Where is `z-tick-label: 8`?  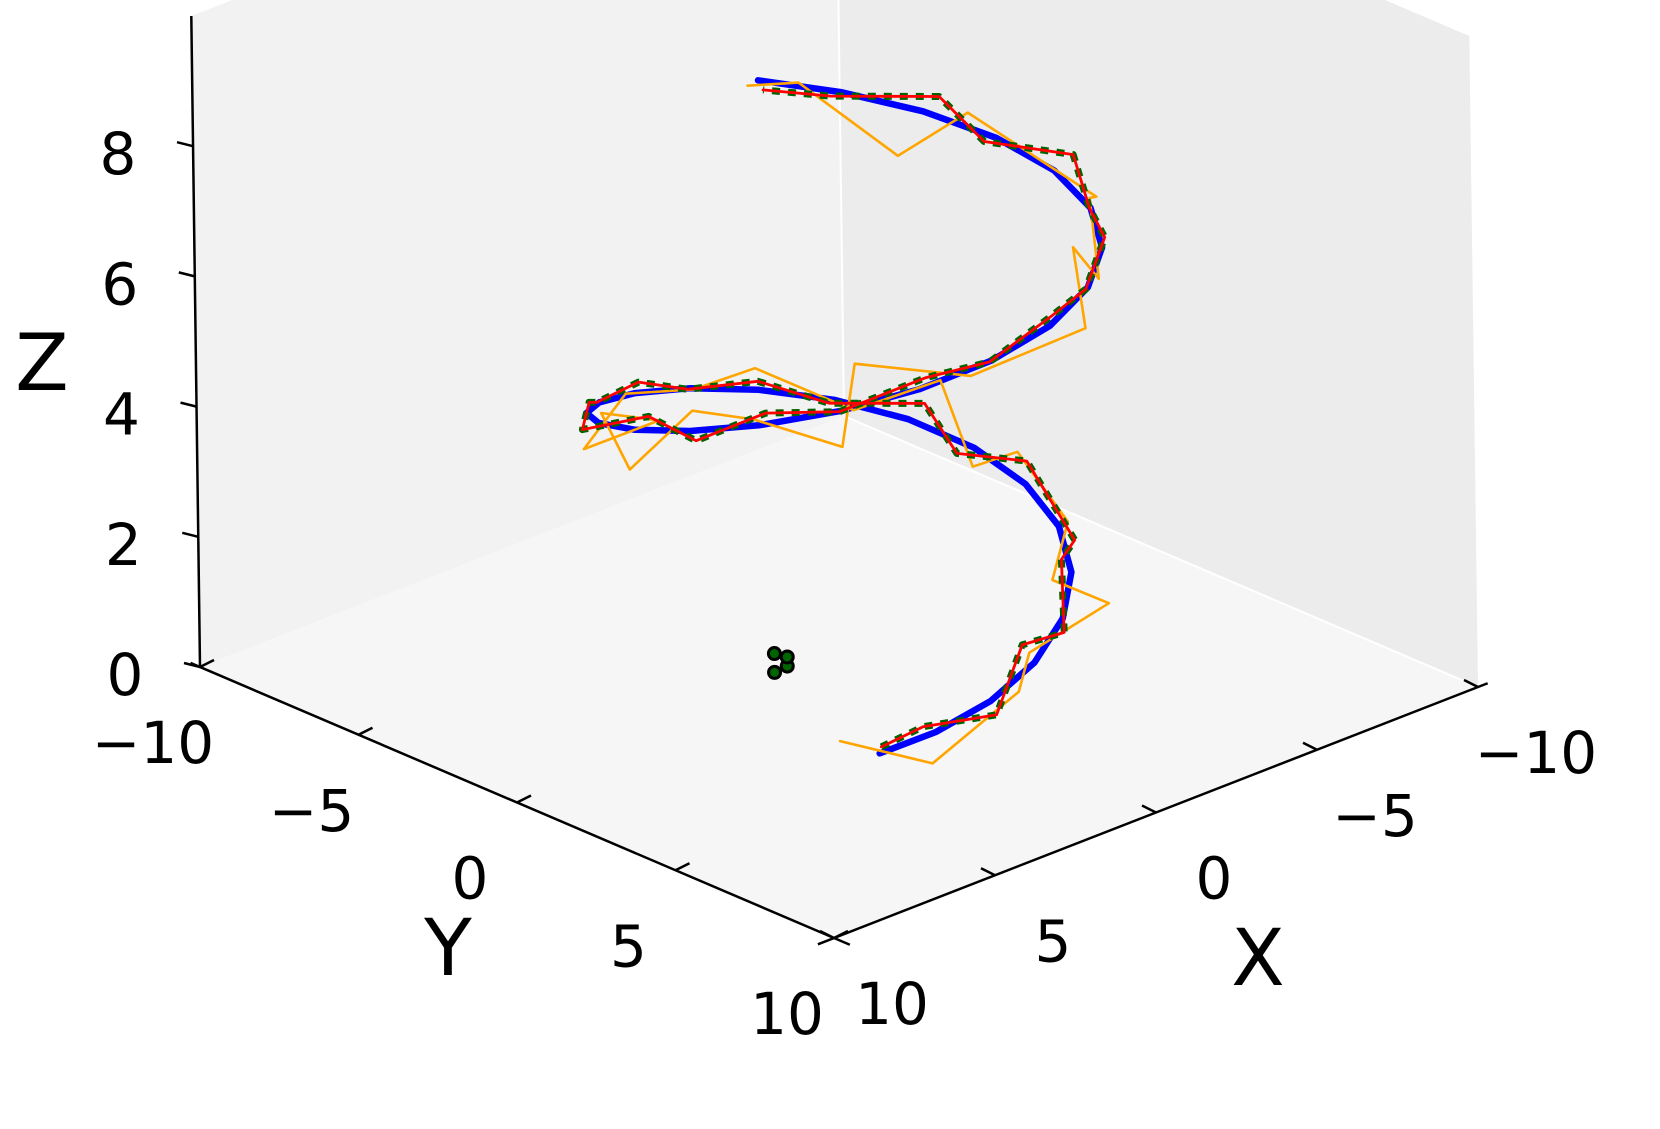
z-tick-label: 8 is located at coordinates (118, 154).